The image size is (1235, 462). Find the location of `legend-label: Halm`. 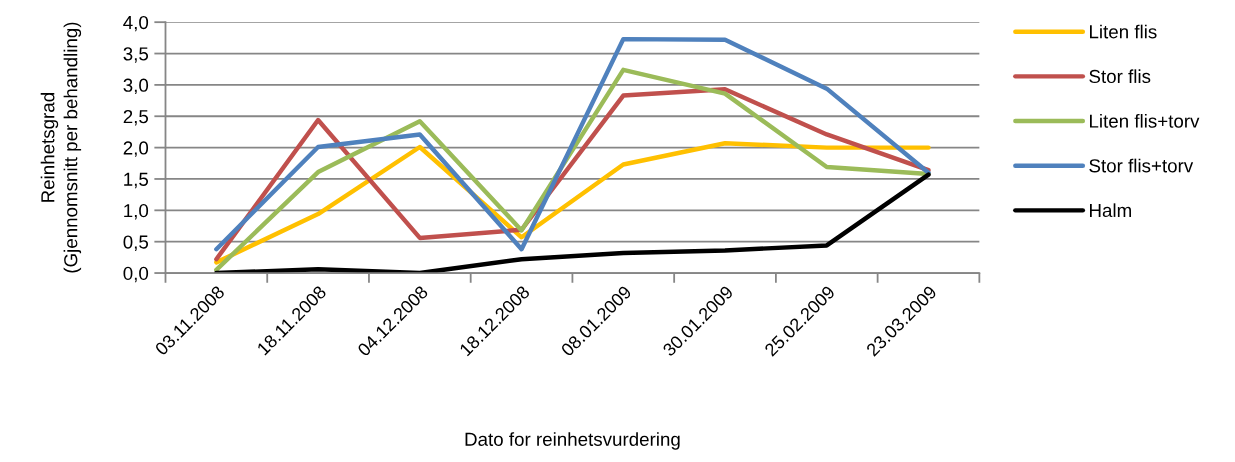

legend-label: Halm is located at coordinates (1110, 210).